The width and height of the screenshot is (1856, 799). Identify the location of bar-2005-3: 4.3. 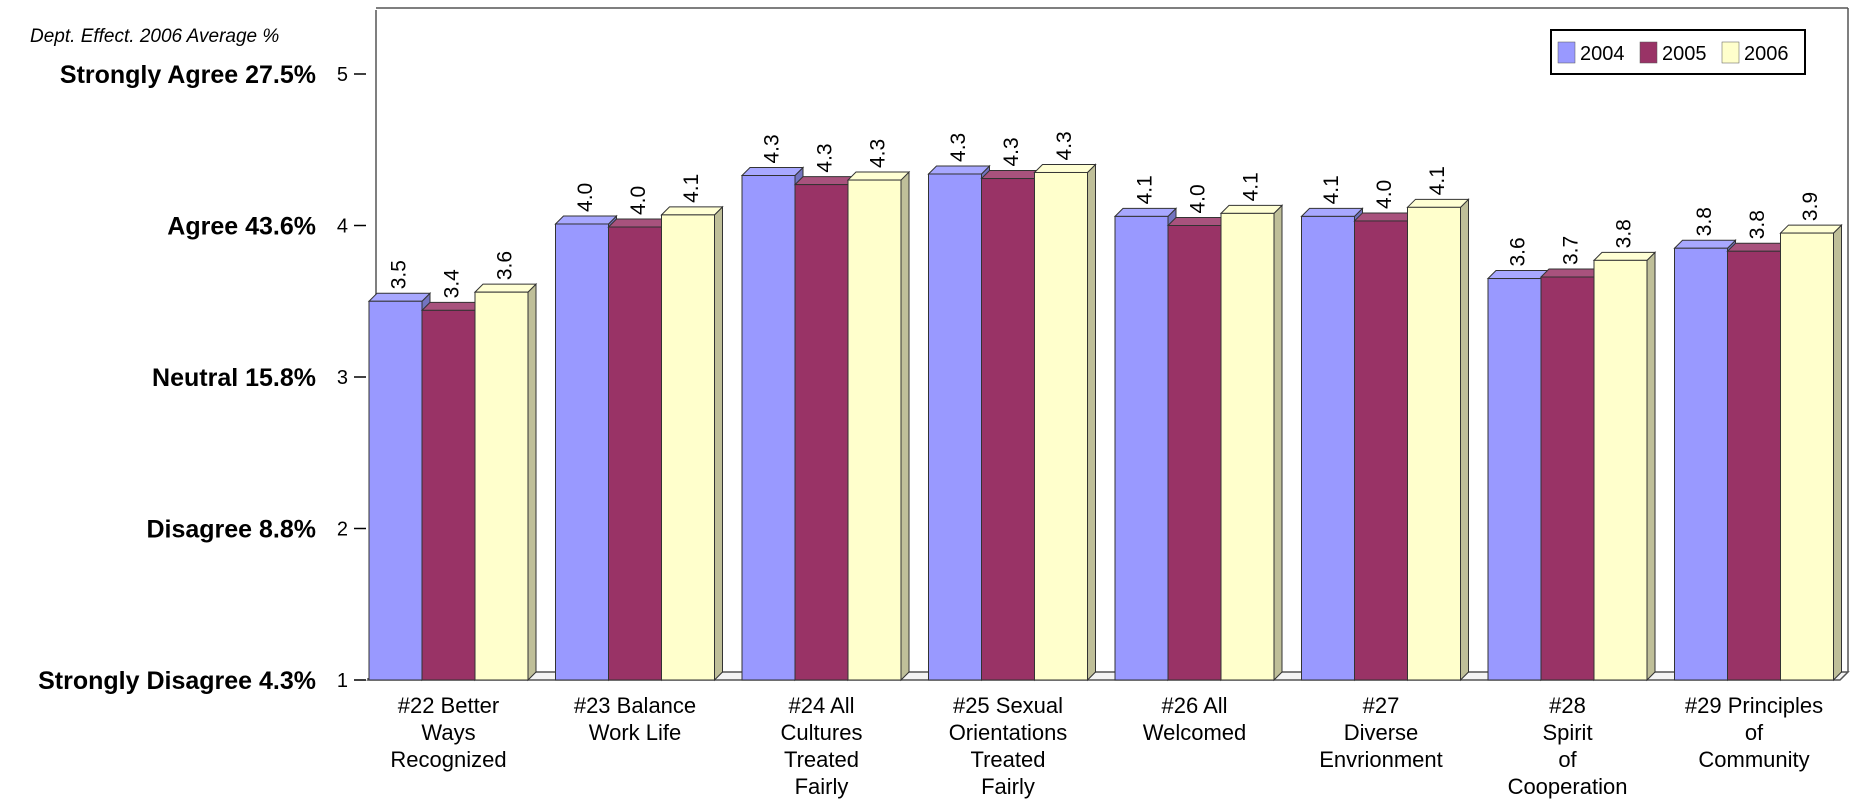
(825, 412).